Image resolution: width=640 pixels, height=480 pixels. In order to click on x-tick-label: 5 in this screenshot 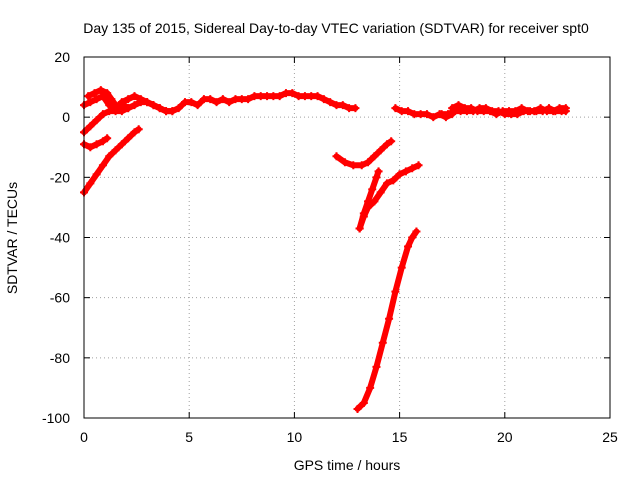, I will do `click(189, 437)`.